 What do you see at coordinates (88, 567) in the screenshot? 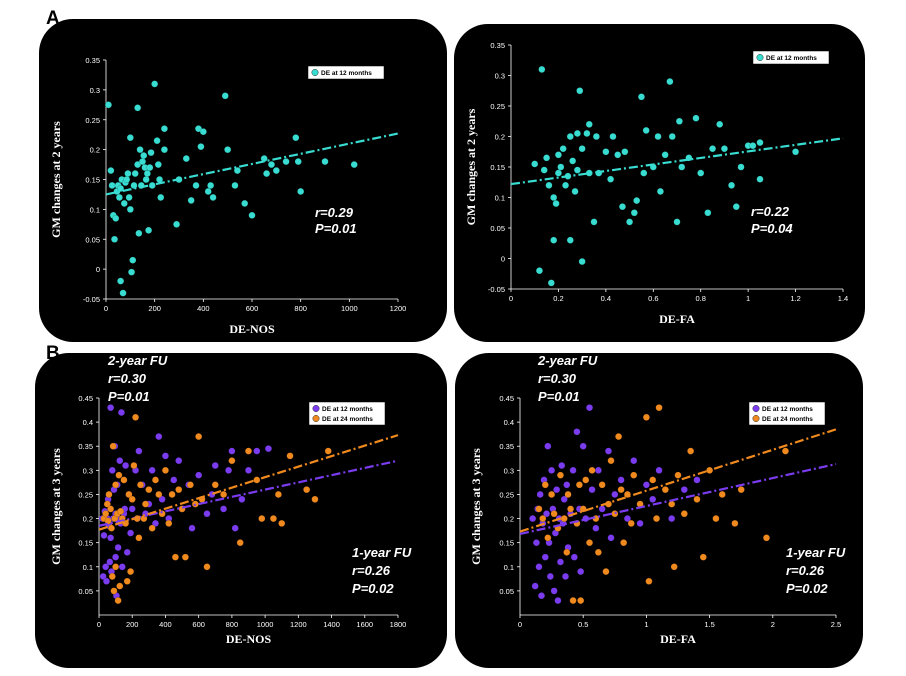
I see `y-tick-label: 0.1` at bounding box center [88, 567].